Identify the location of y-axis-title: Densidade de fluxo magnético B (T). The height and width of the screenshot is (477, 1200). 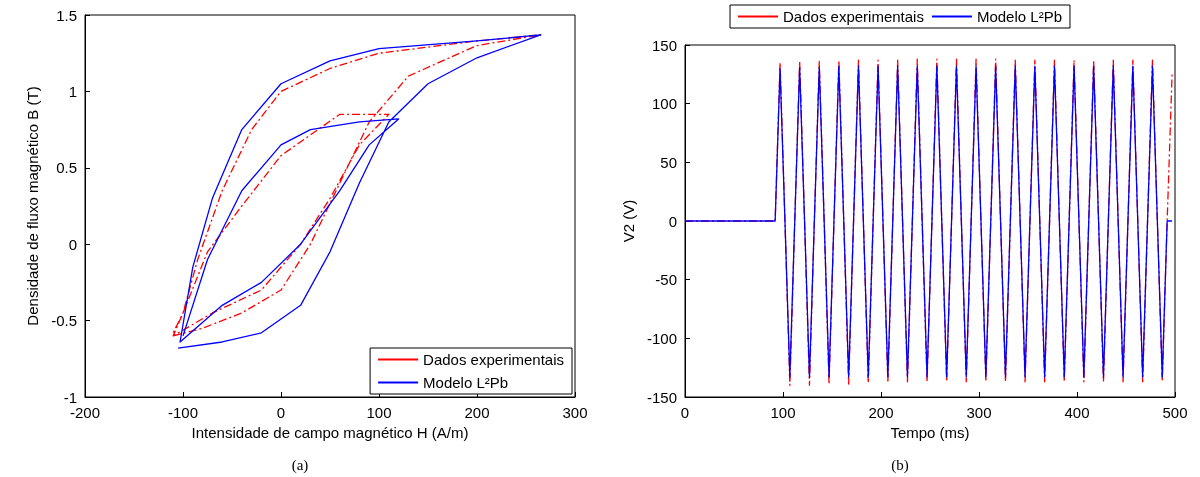
(32, 206).